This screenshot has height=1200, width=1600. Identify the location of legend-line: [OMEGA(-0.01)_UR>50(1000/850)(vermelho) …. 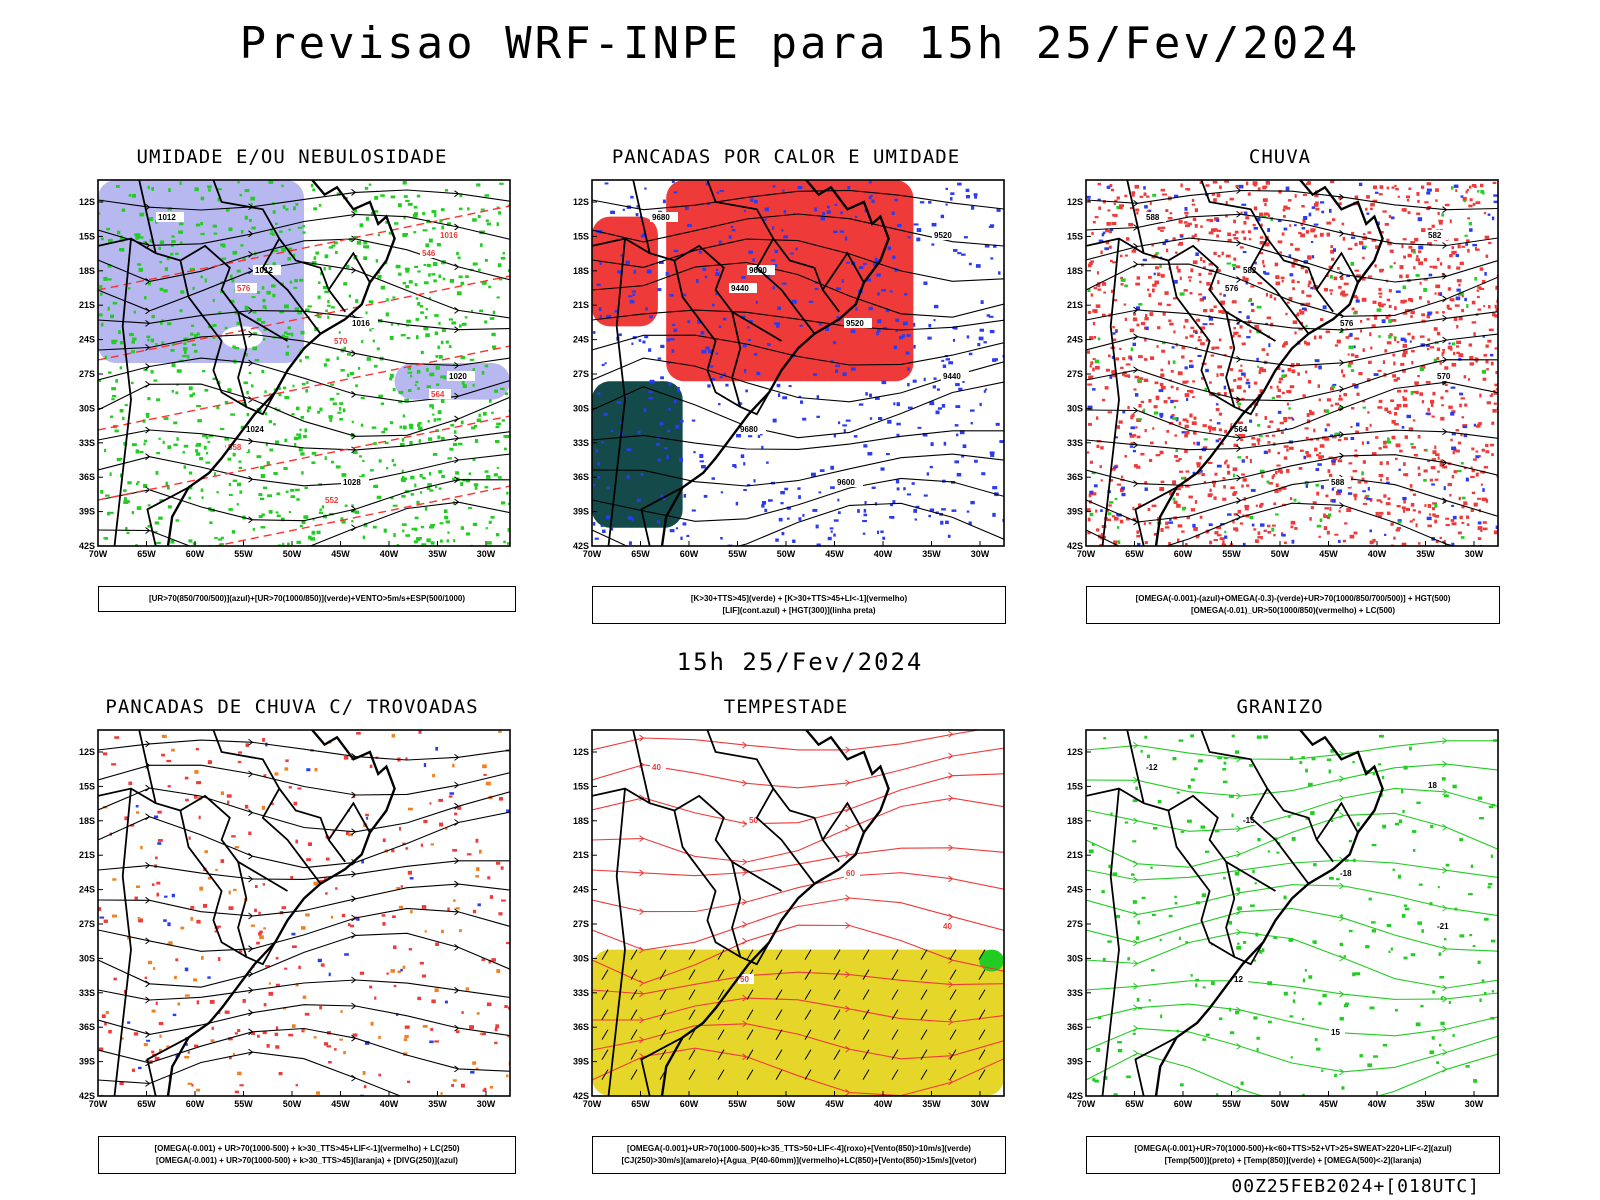
(1293, 610).